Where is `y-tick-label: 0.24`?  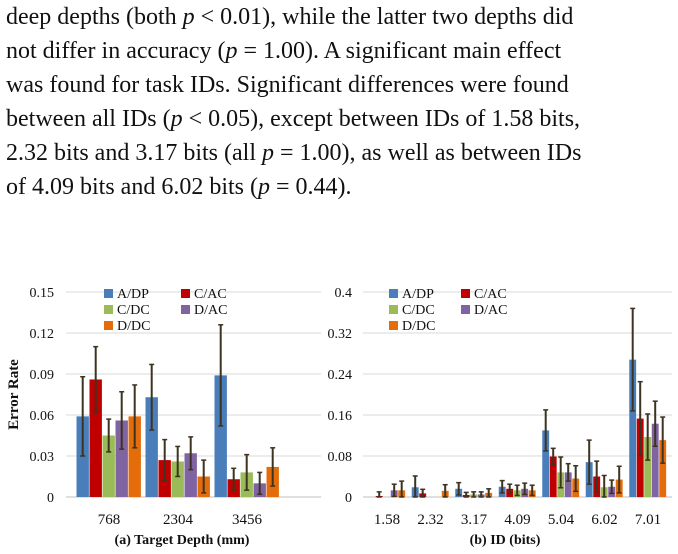
y-tick-label: 0.24 is located at coordinates (340, 375).